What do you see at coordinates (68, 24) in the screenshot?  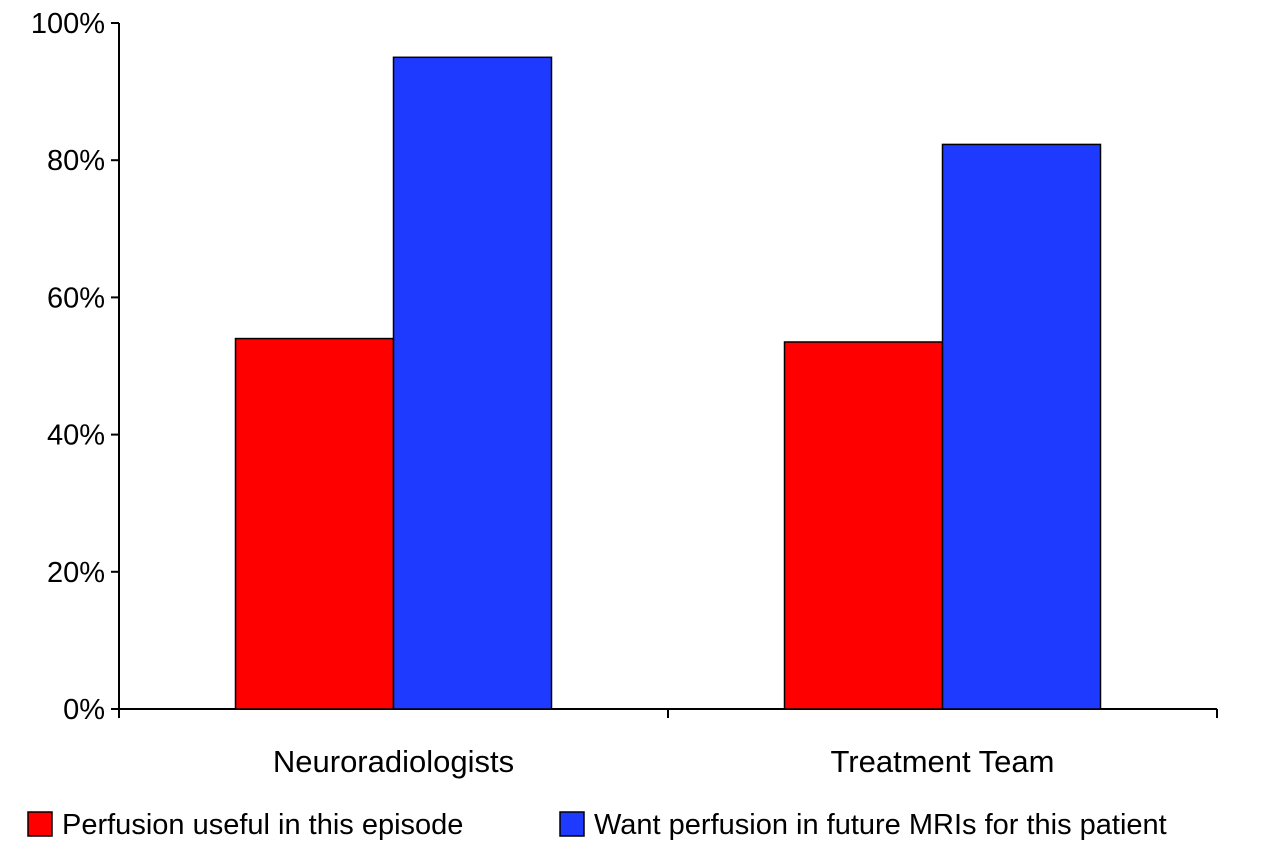 I see `y-tick-label: 100%` at bounding box center [68, 24].